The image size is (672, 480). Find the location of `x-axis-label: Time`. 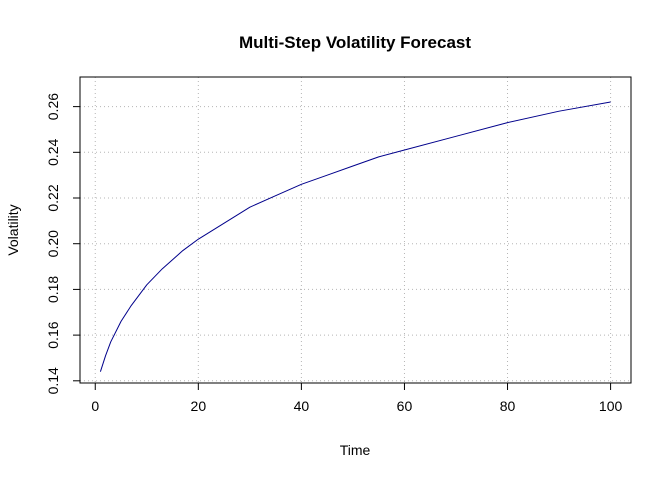

x-axis-label: Time is located at coordinates (355, 450).